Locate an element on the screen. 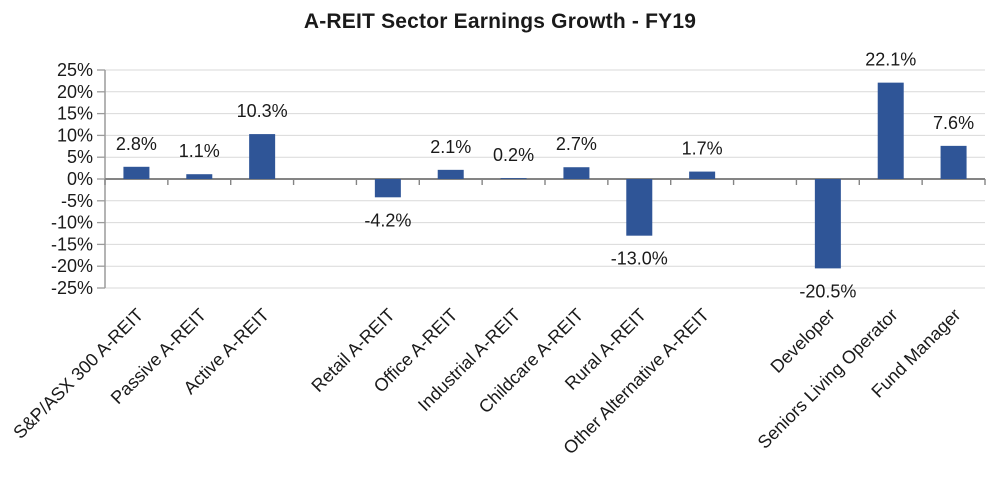 The image size is (1000, 491). bar-office-a-reit is located at coordinates (450, 174).